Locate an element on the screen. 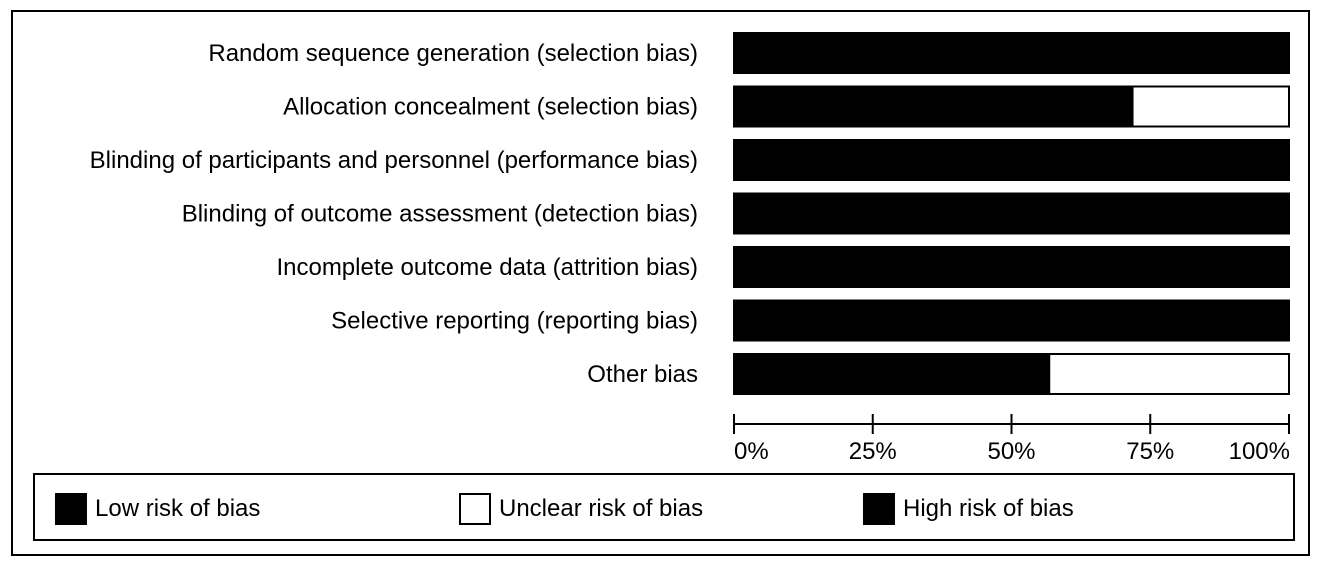 The height and width of the screenshot is (570, 1323). legend-swatch-unclear-risk is located at coordinates (475, 509).